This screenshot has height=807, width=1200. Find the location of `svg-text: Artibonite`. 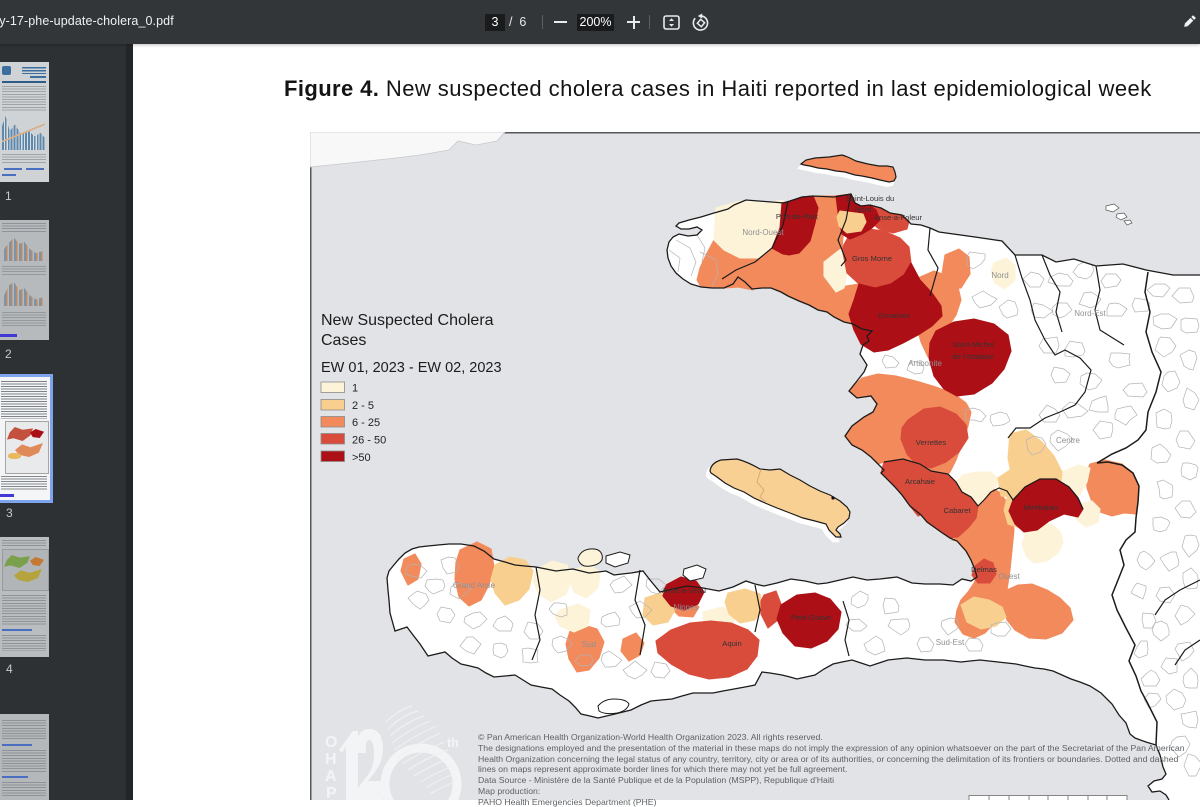

svg-text: Artibonite is located at coordinates (925, 363).